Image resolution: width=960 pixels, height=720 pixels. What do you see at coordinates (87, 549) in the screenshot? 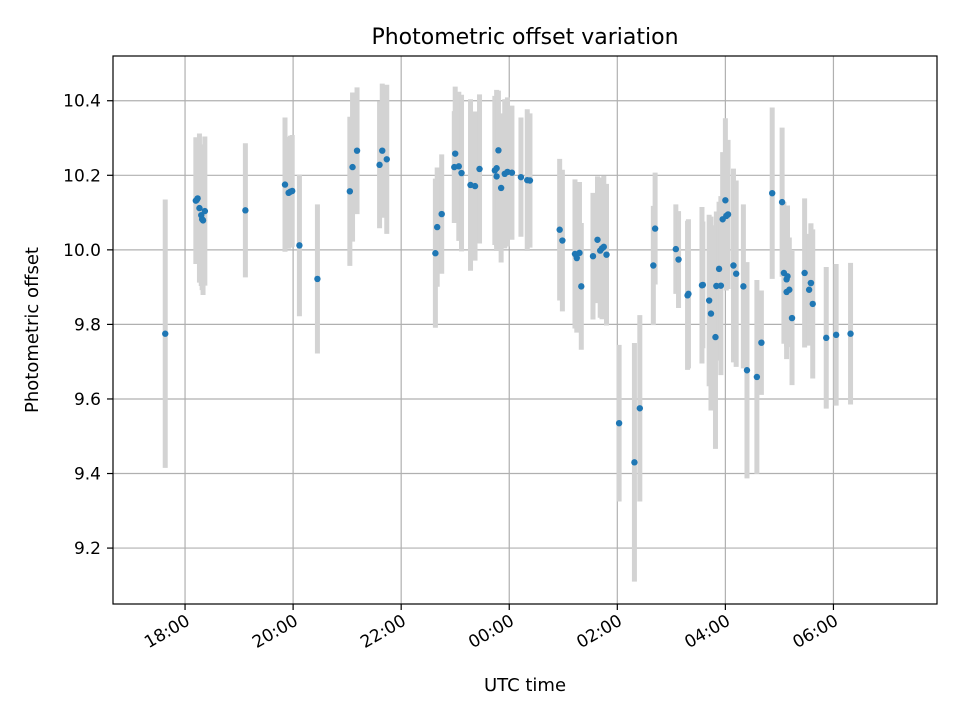
I see `y-tick-label: 9.2` at bounding box center [87, 549].